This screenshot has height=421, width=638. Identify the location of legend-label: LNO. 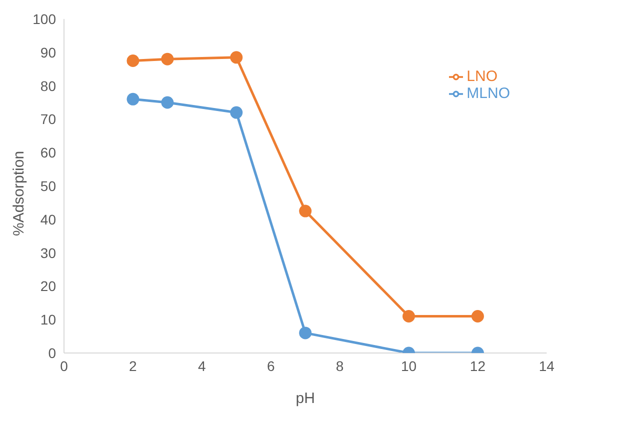
(482, 76).